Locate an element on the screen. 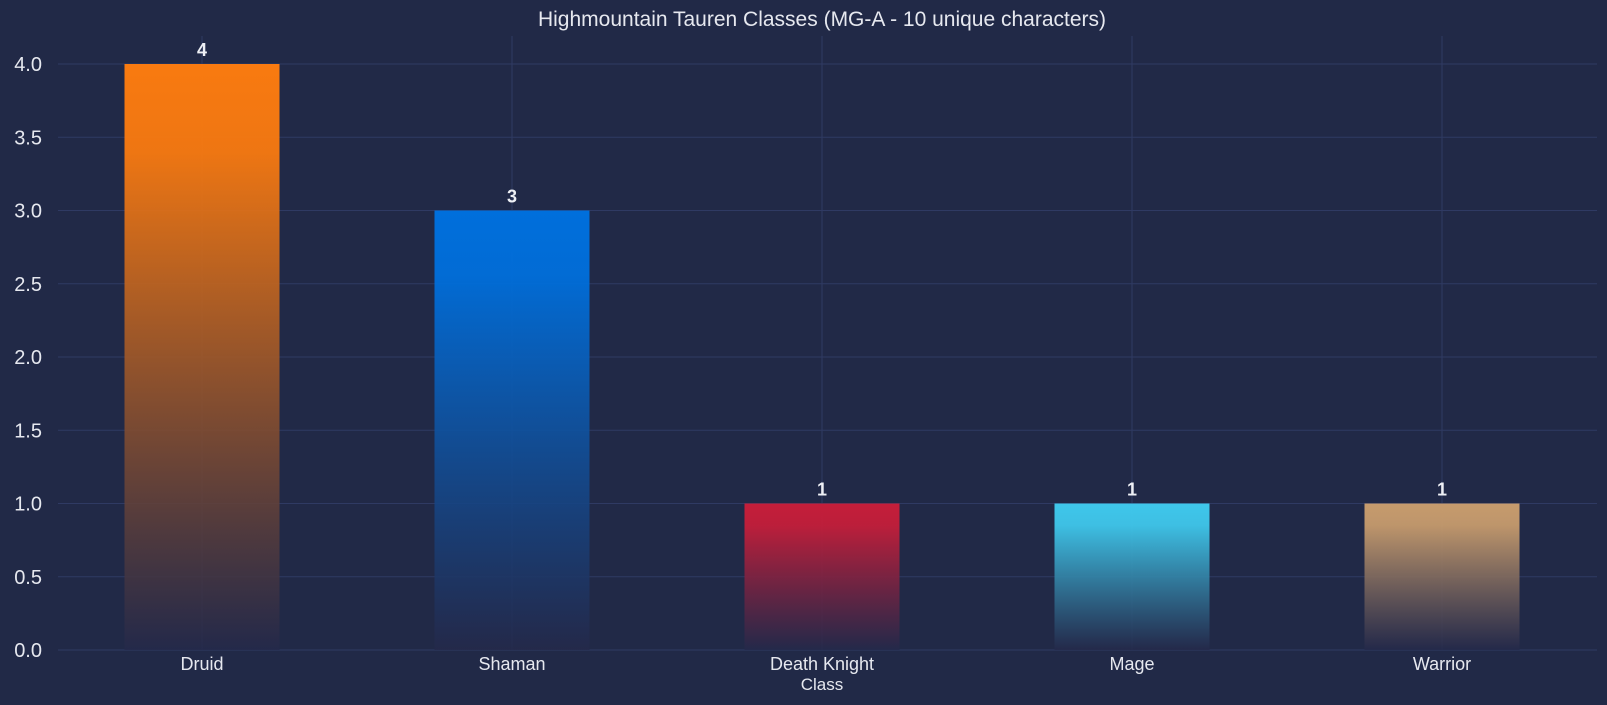 This screenshot has width=1607, height=705. y-tick-label: 1.5 is located at coordinates (28, 431).